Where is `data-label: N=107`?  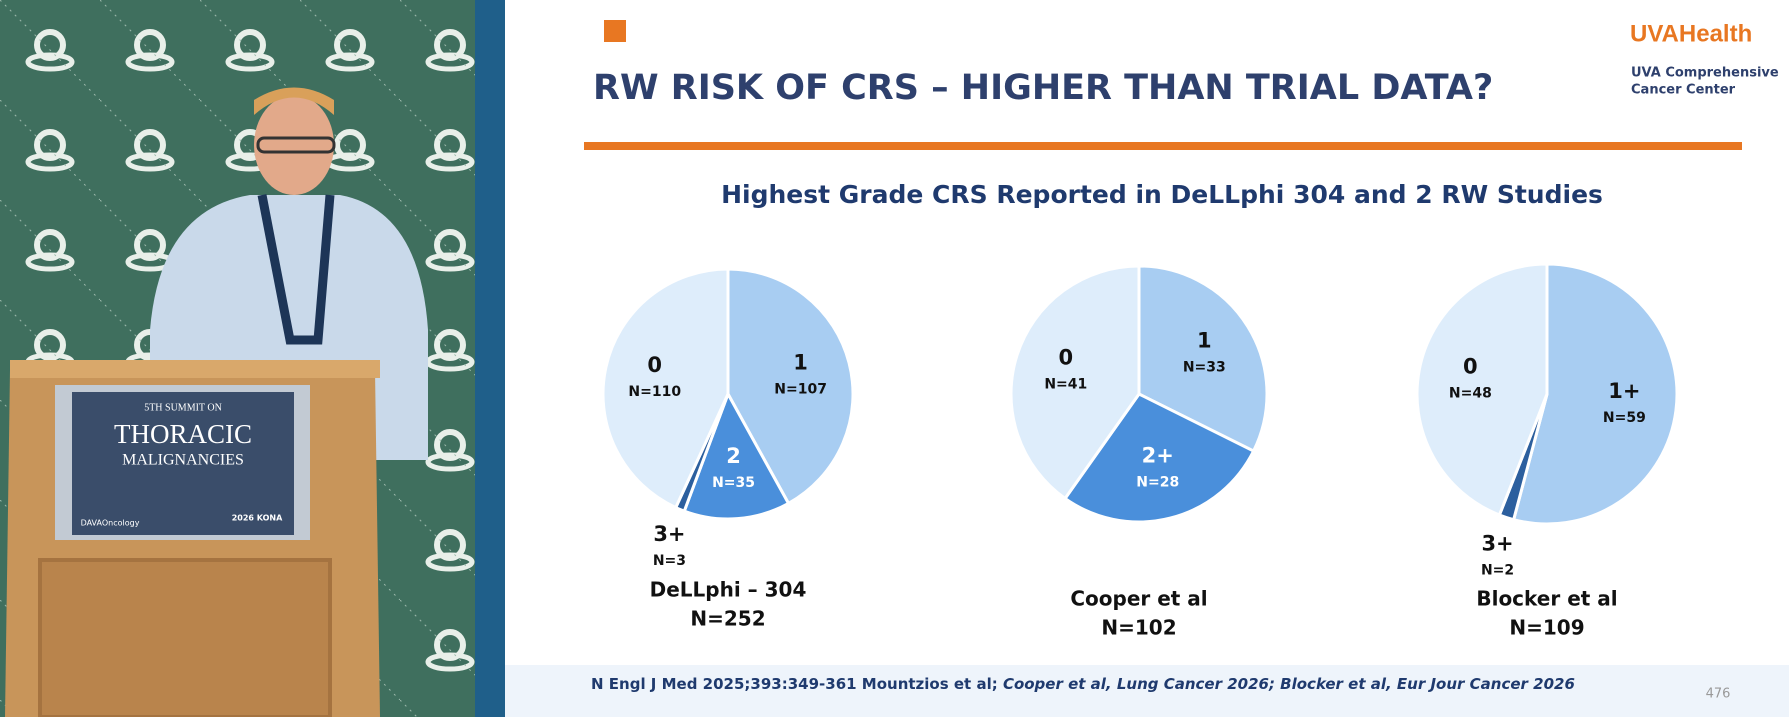 data-label: N=107 is located at coordinates (800, 389).